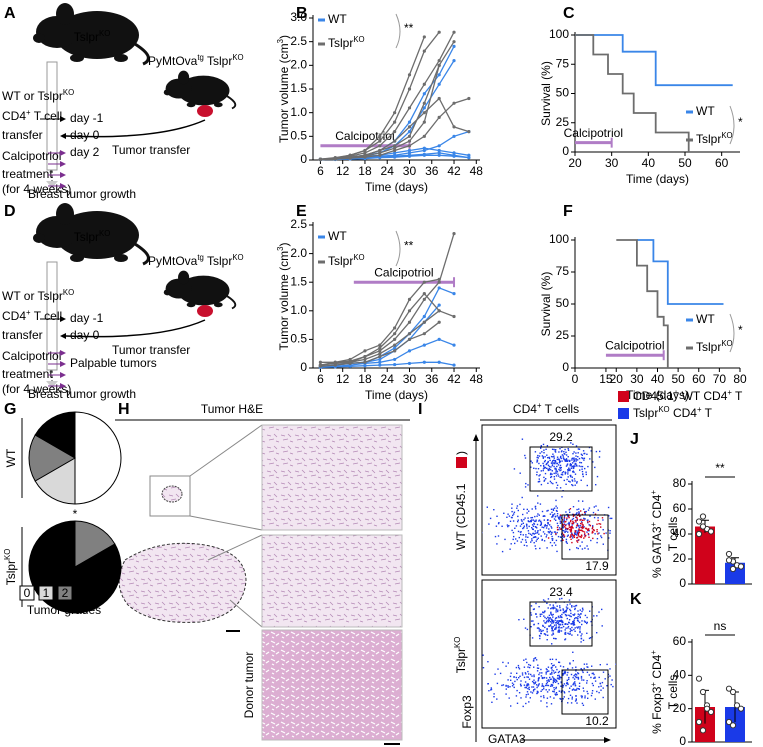 This screenshot has height=747, width=763. Describe the element at coordinates (68, 292) in the screenshot. I see `superscript: KO` at that location.